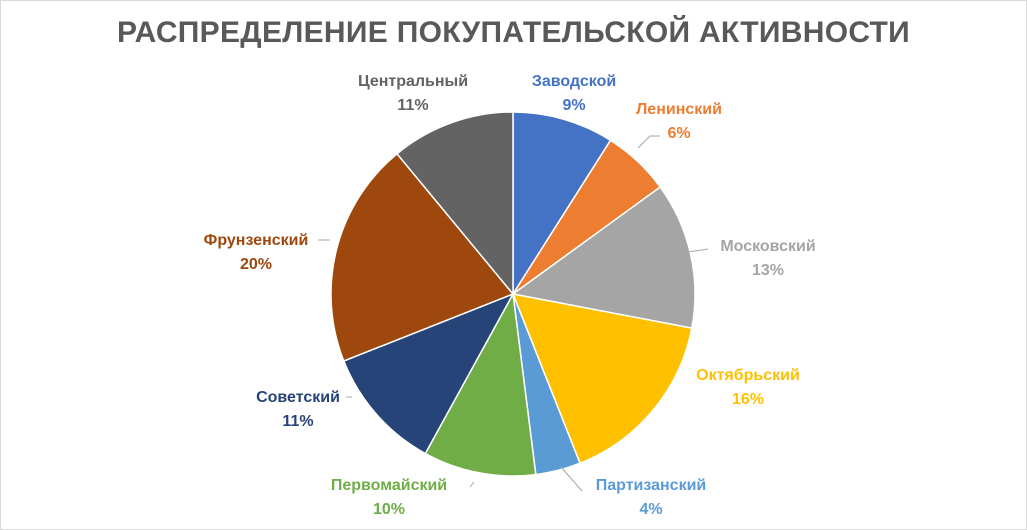 This screenshot has width=1027, height=530. Describe the element at coordinates (298, 397) in the screenshot. I see `data-label-category-7: Советский` at that location.